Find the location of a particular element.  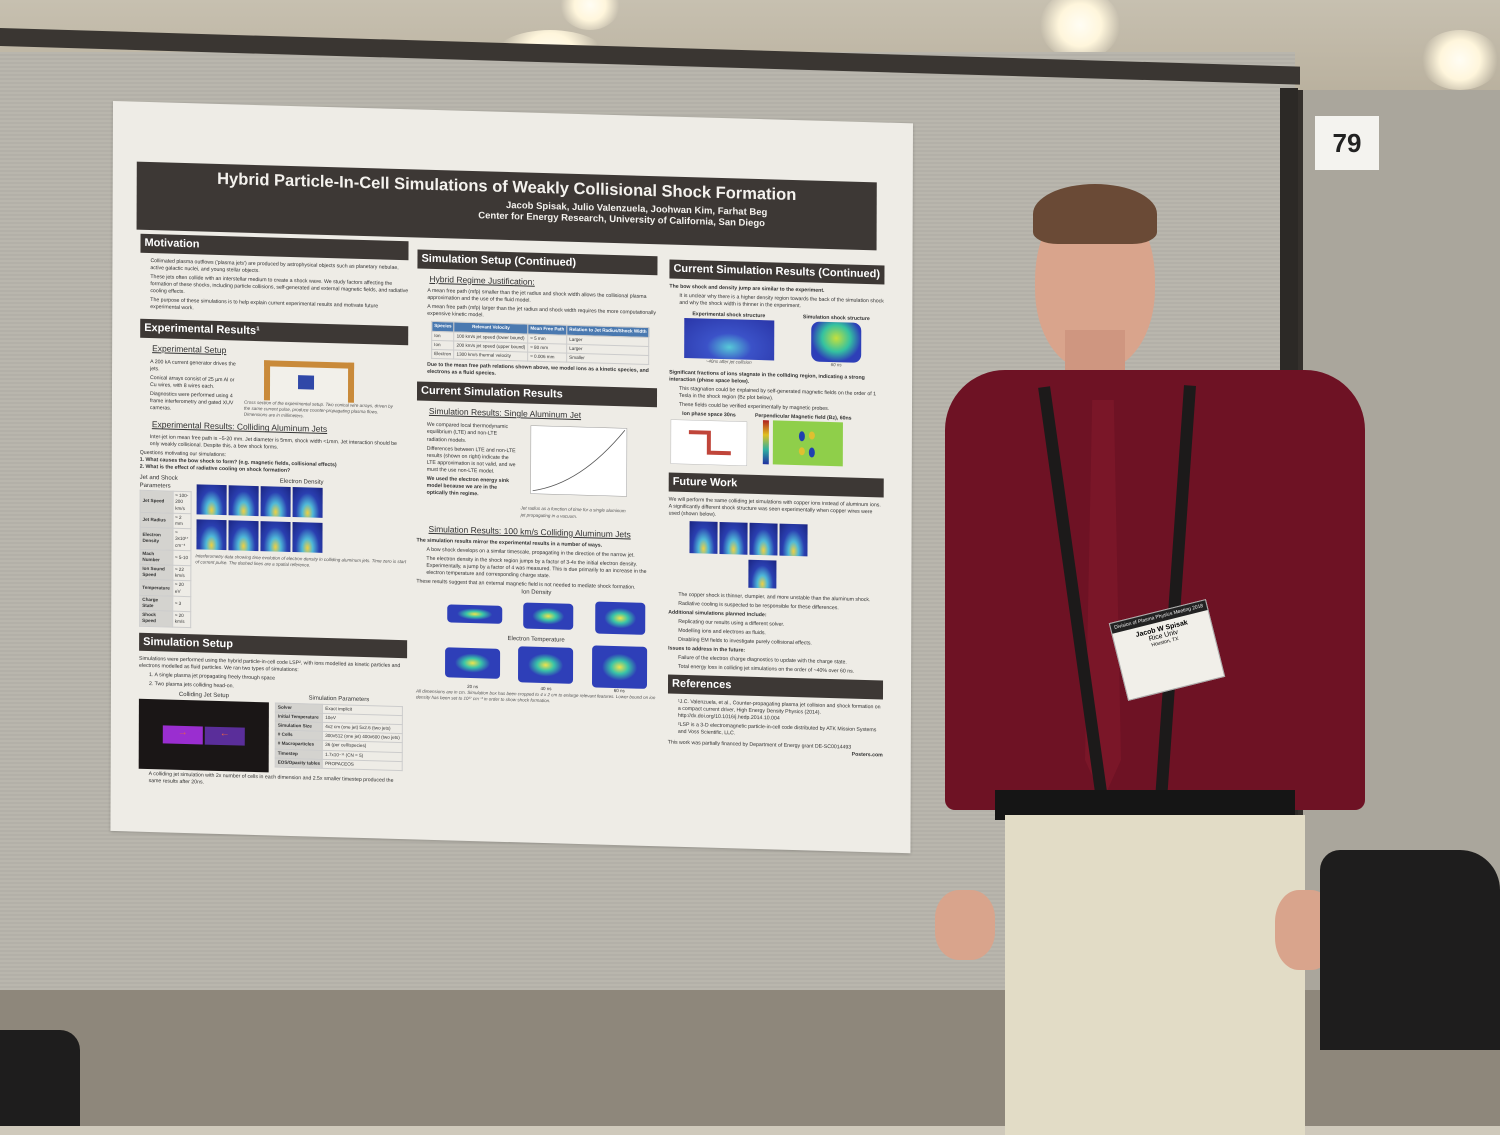

param-key: Charge State is located at coordinates (156, 603).